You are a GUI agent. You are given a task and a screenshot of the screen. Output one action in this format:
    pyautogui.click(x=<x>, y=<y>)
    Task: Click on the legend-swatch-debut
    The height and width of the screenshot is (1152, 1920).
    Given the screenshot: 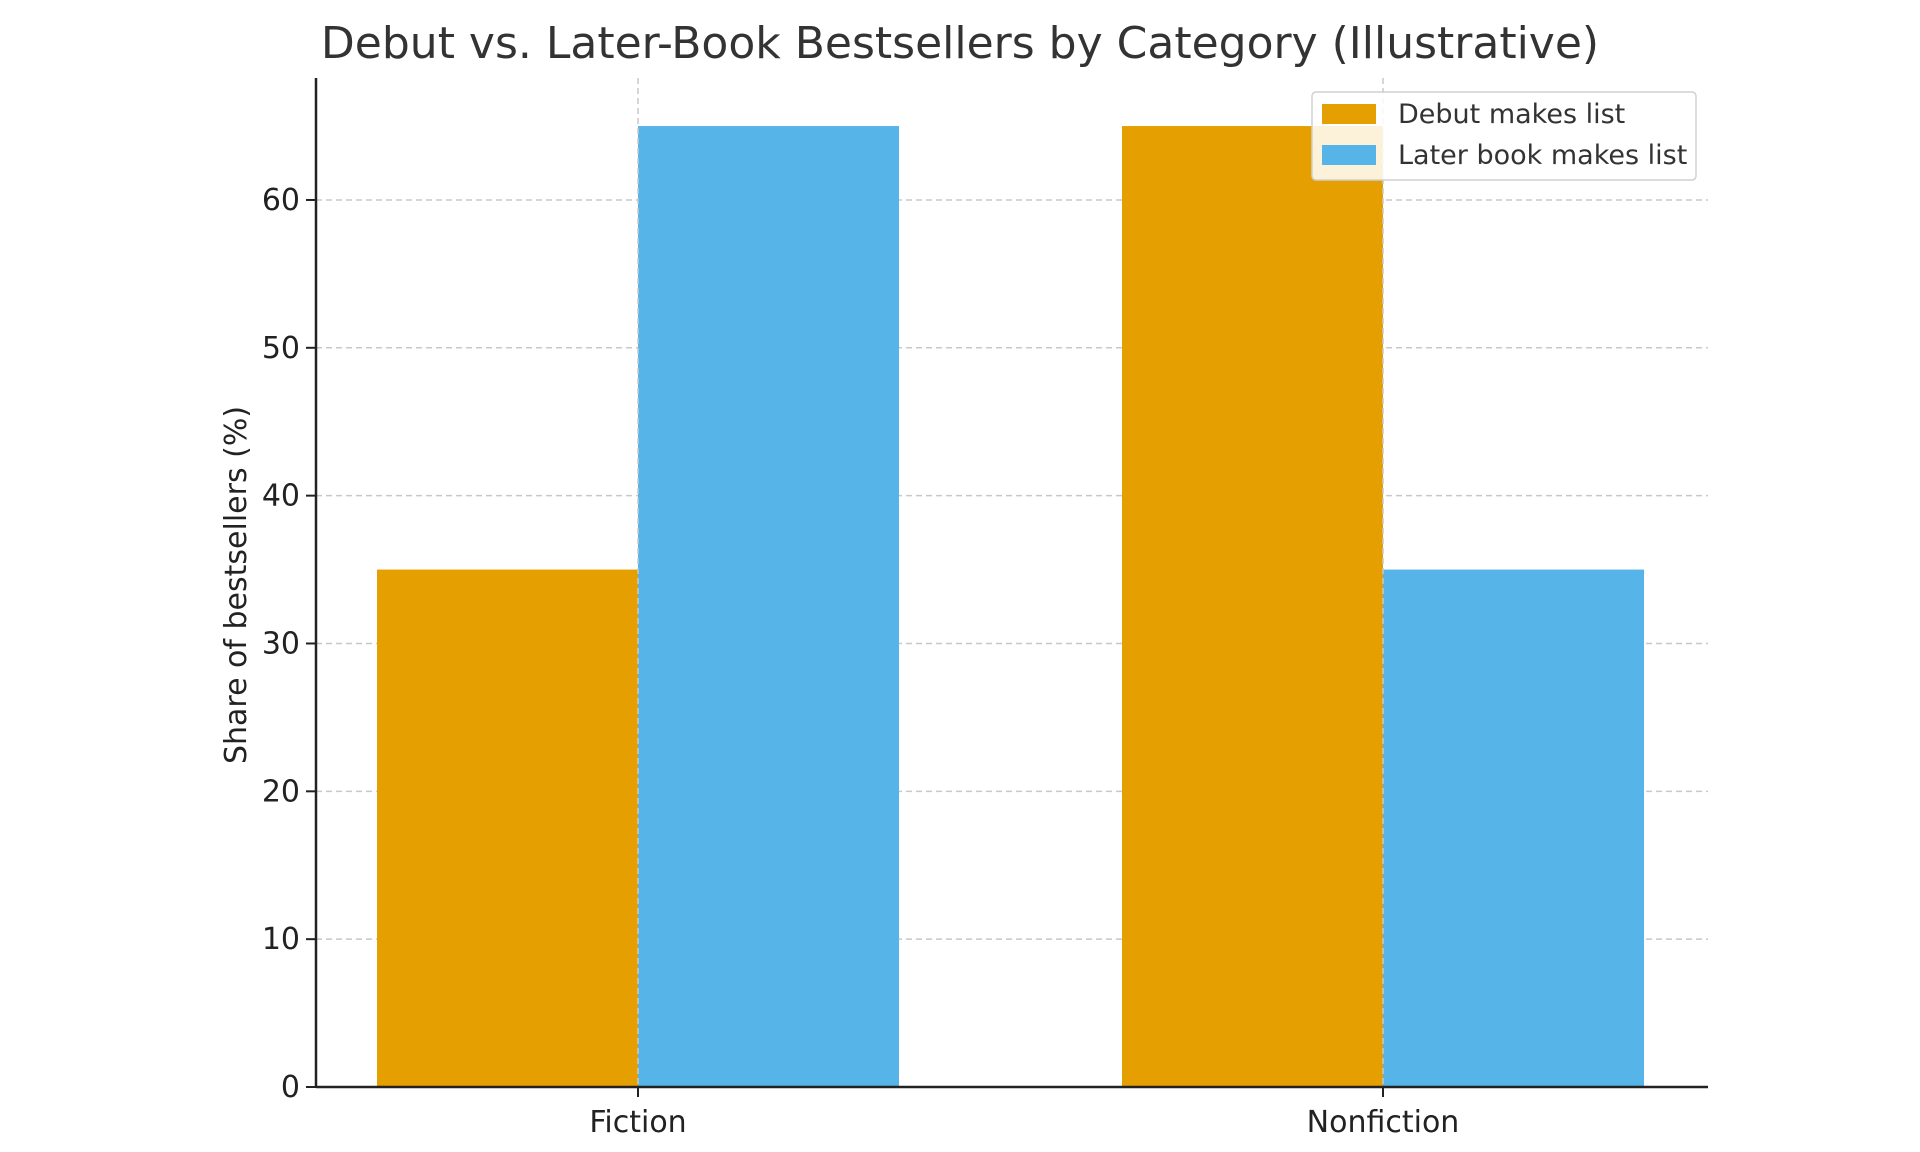 What is the action you would take?
    pyautogui.click(x=1349, y=114)
    